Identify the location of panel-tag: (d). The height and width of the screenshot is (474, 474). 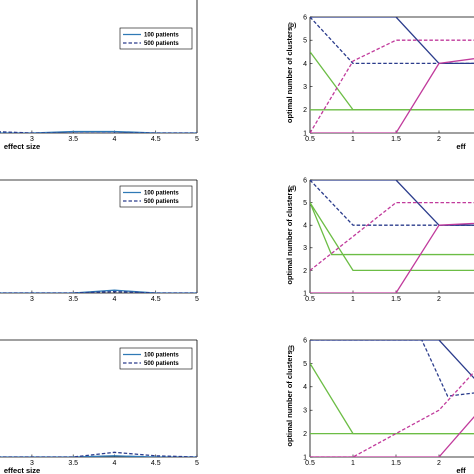
(292, 188).